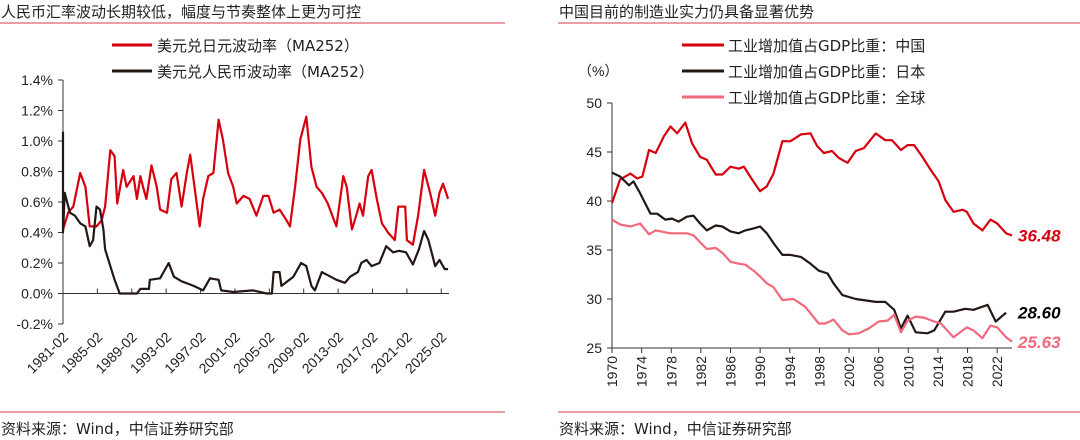 The image size is (1080, 440). I want to click on x-tick-label: 1974, so click(642, 371).